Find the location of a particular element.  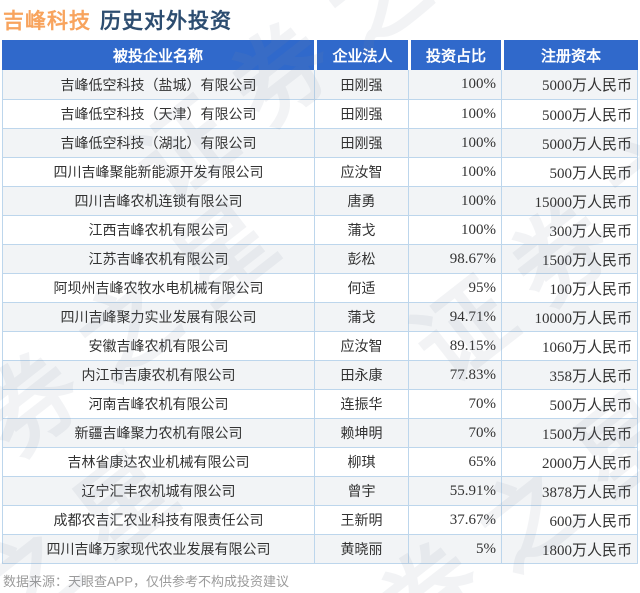

table-row: 阿坝州吉峰农牧水电机械有限公司 何适 95% 100万人民币 is located at coordinates (320, 287).